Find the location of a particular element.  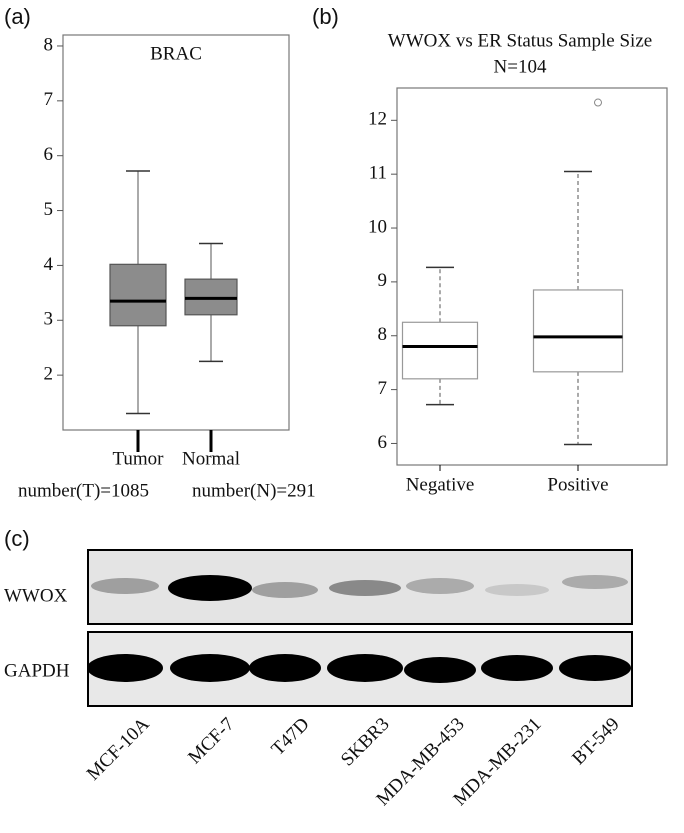

annotation: number(T)=1085 is located at coordinates (83, 490).